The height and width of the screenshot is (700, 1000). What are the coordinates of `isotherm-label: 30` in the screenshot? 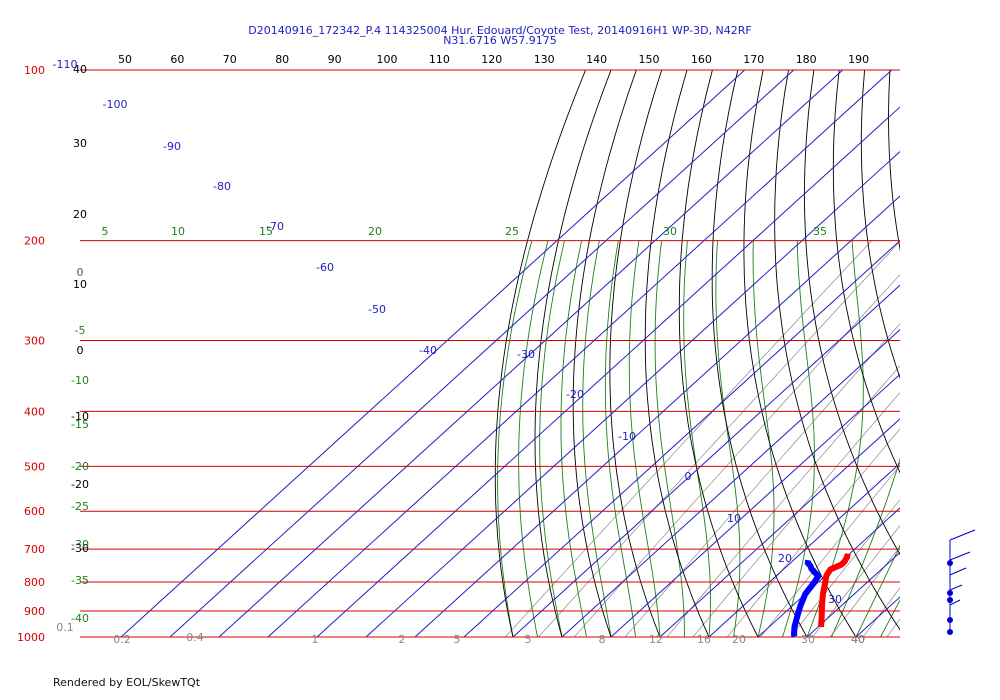 It's located at (835, 599).